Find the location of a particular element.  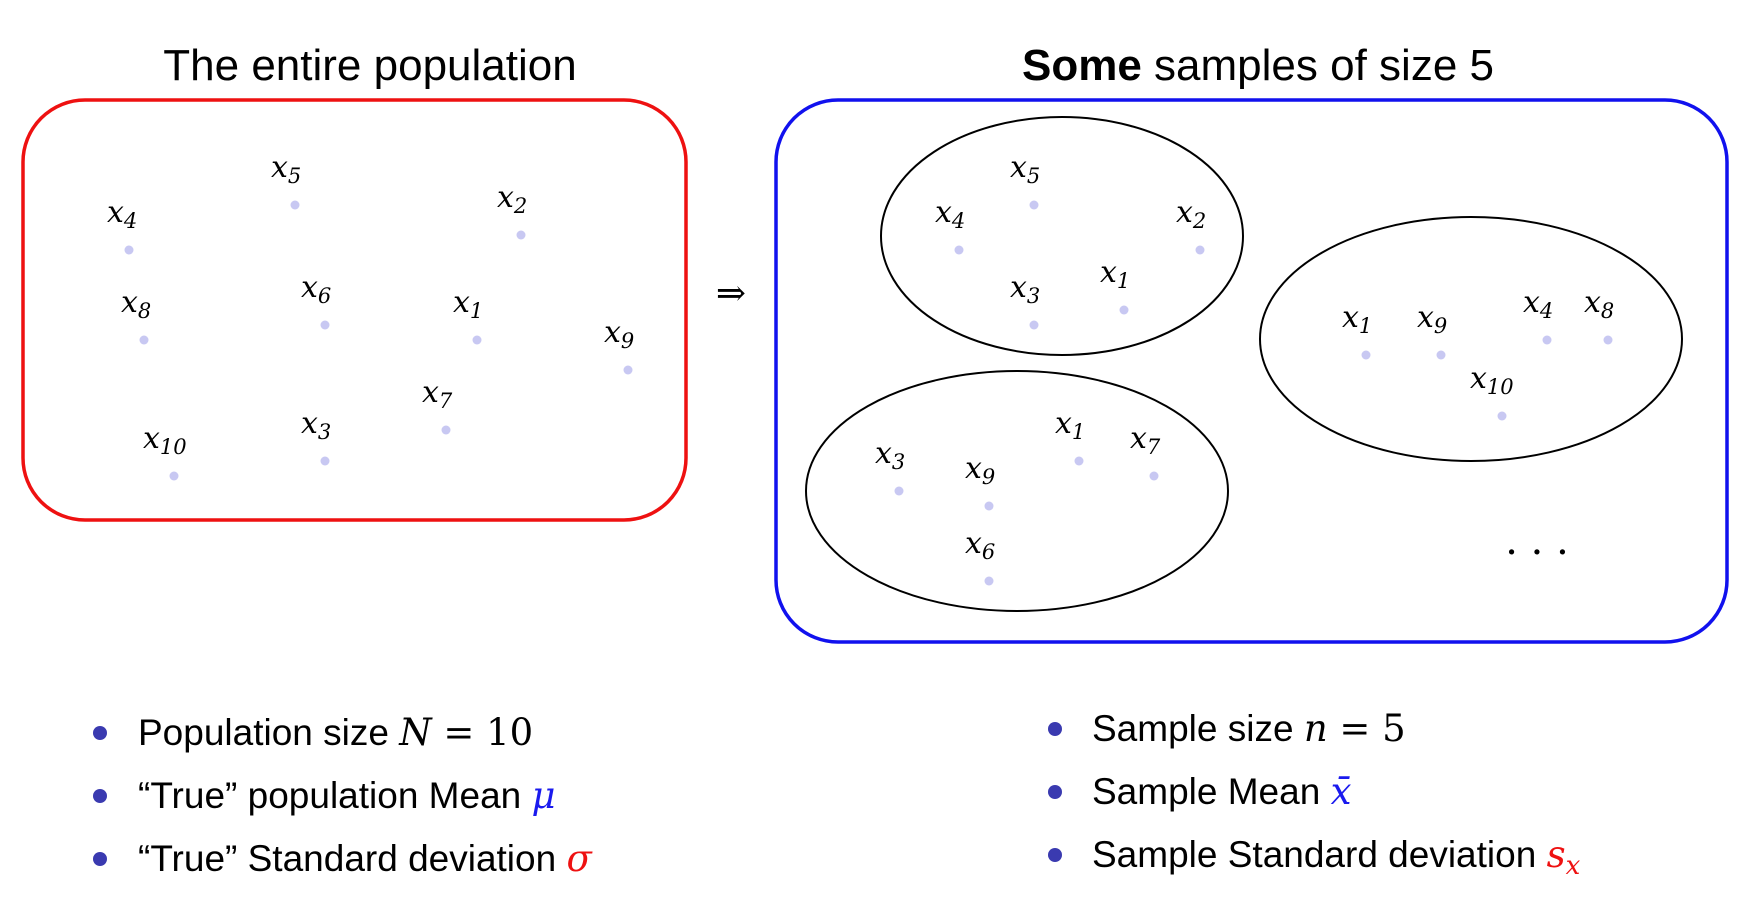

population-point: x10 is located at coordinates (165, 451).